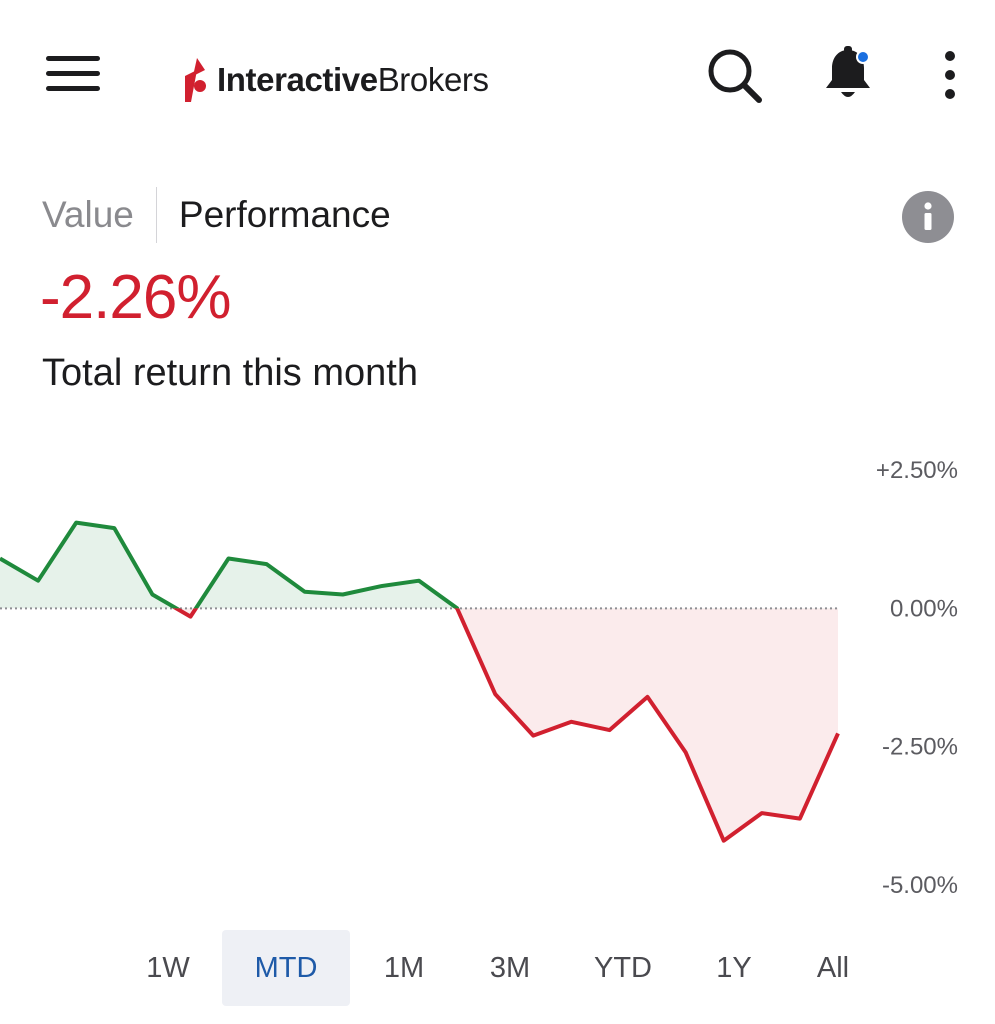  I want to click on positive-area, so click(419, 565).